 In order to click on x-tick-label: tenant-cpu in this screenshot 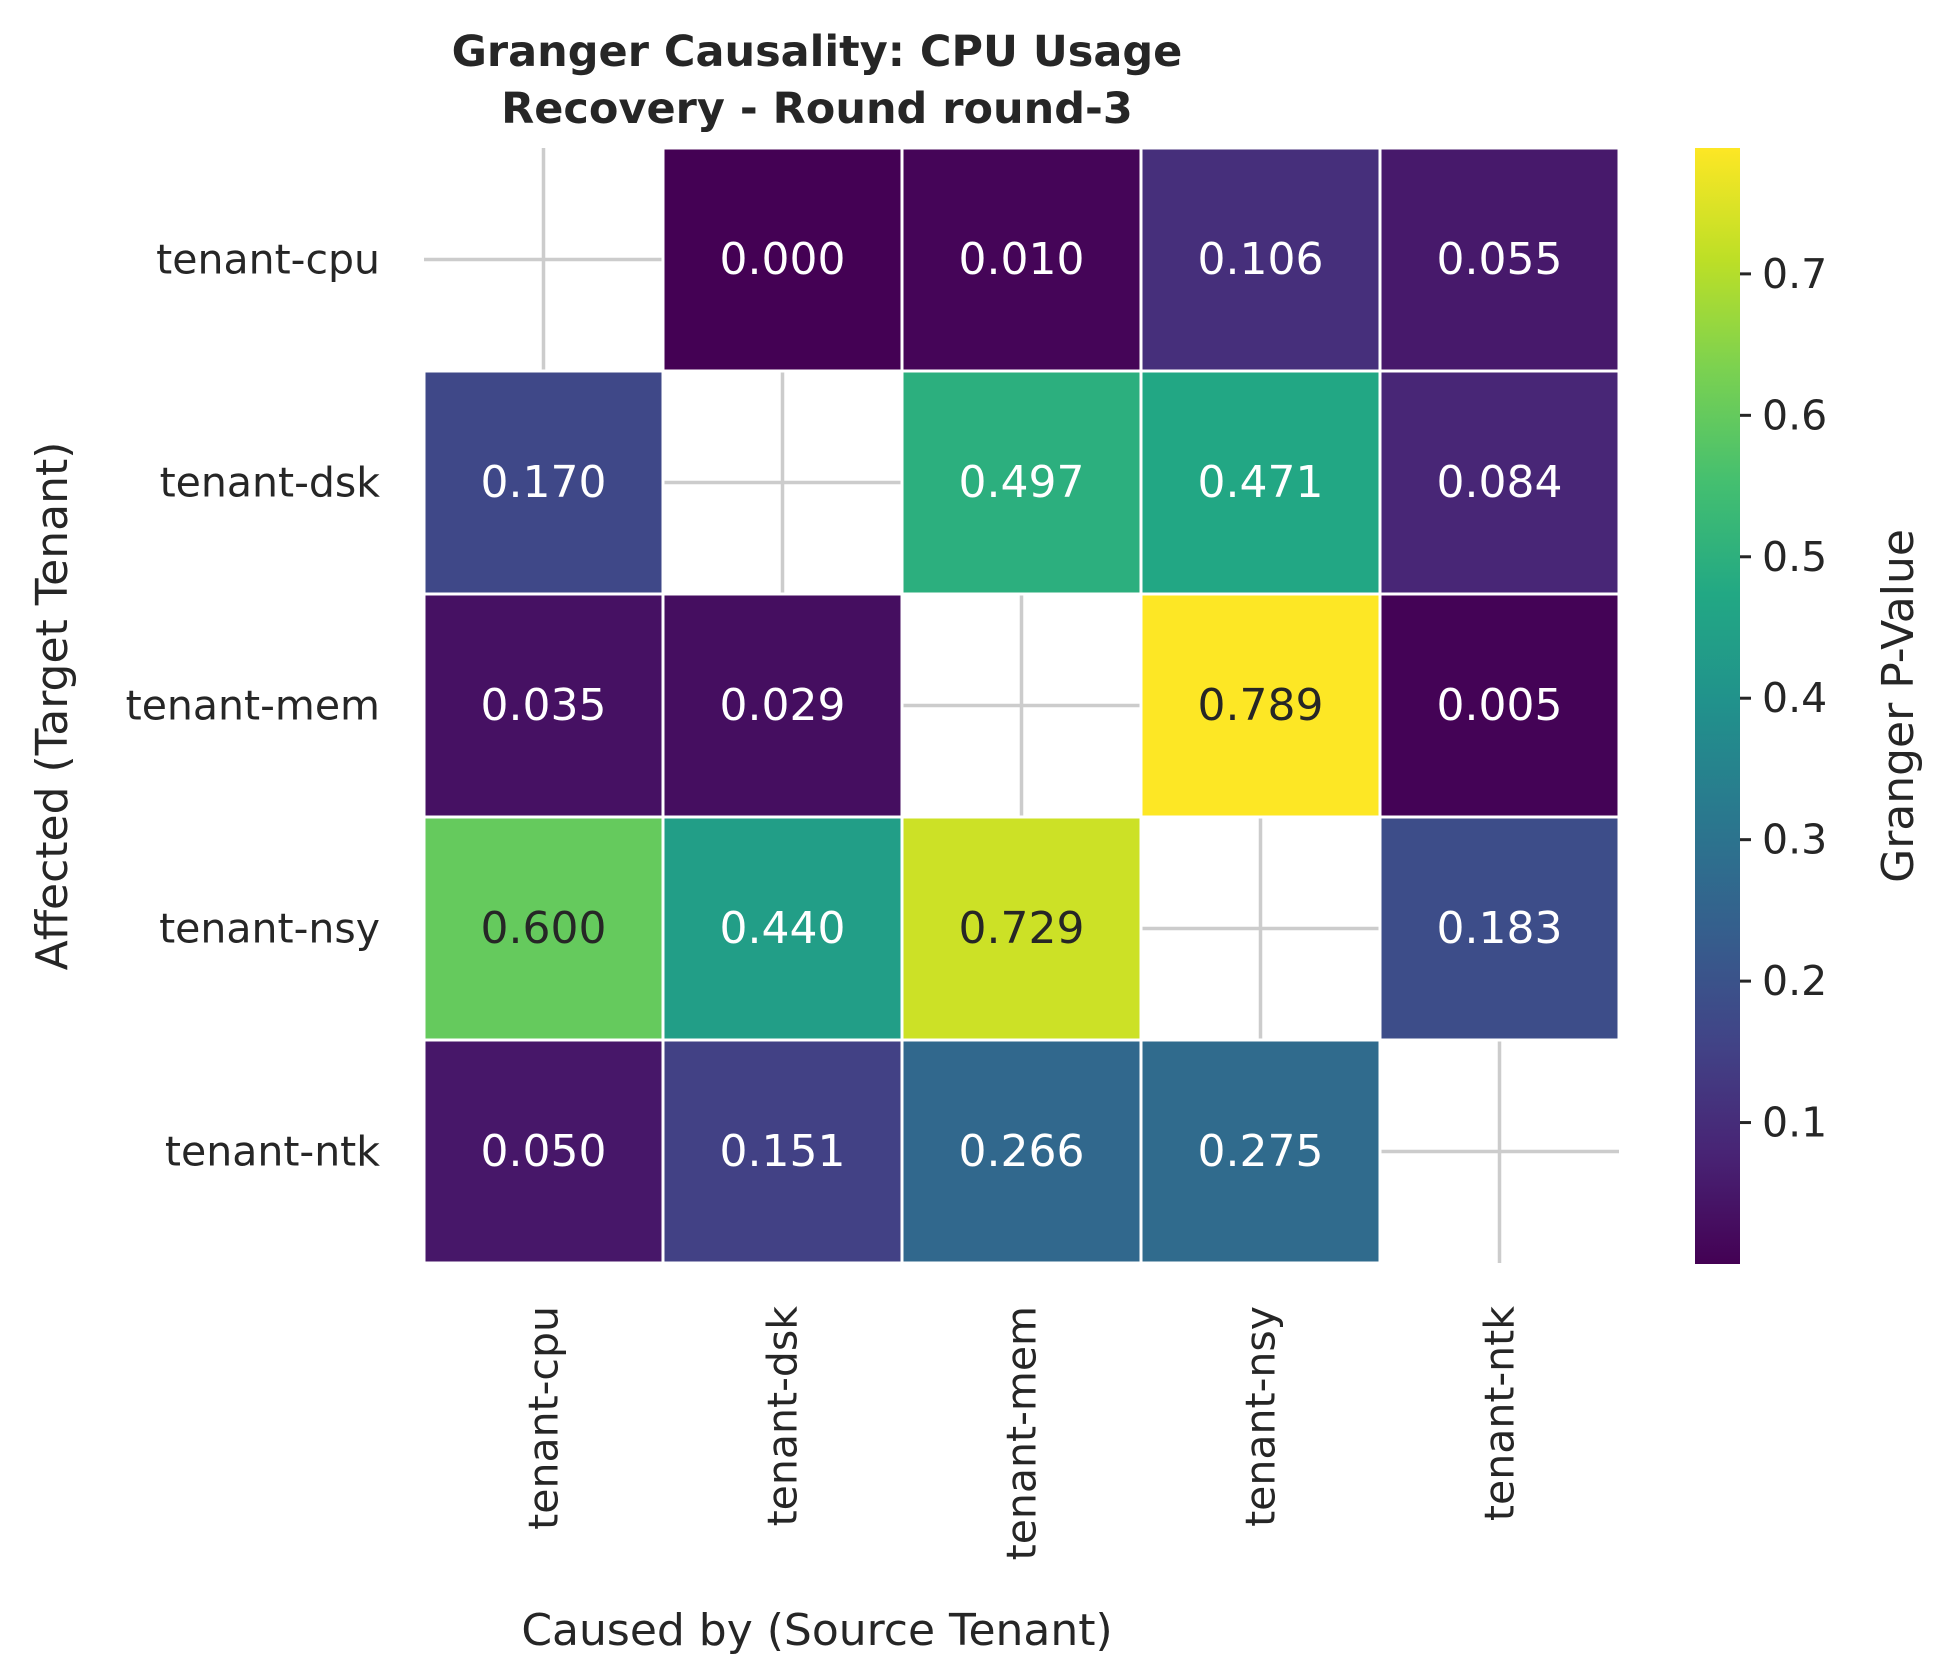, I will do `click(544, 1418)`.